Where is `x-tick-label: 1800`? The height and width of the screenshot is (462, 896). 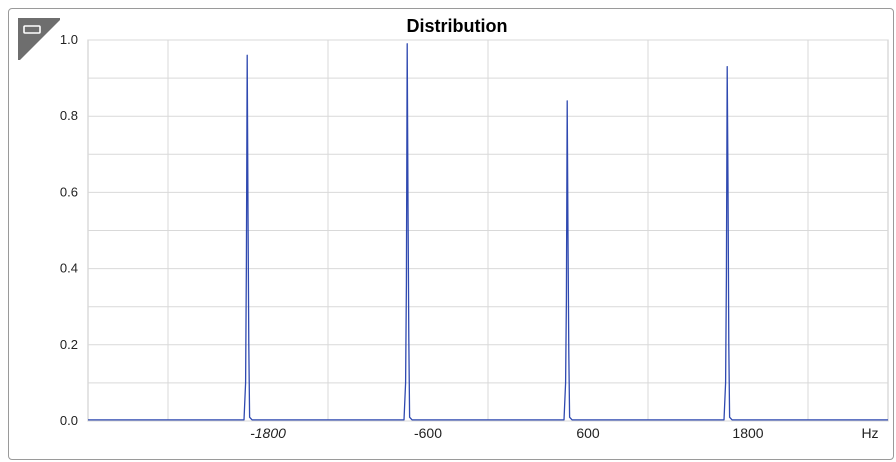
x-tick-label: 1800 is located at coordinates (747, 433).